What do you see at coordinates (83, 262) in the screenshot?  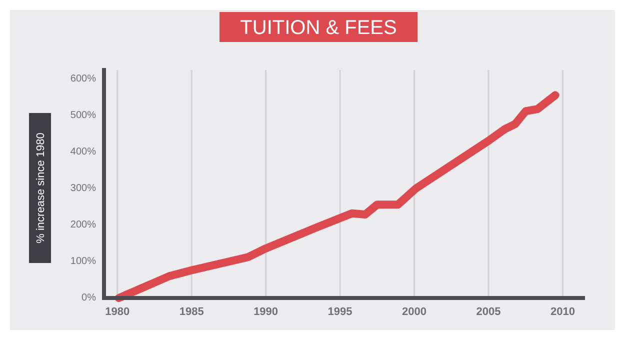 I see `y-tick-label: 100%` at bounding box center [83, 262].